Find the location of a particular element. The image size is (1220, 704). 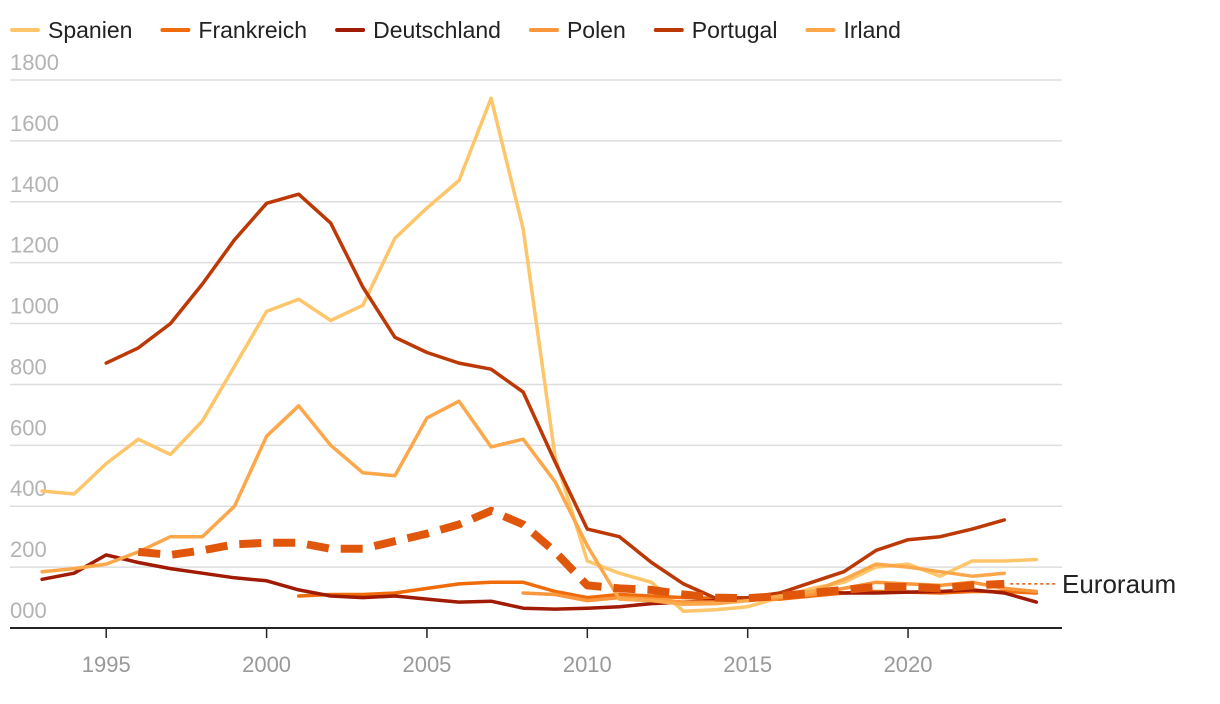

annotations: Euroraum is located at coordinates (1093, 584).